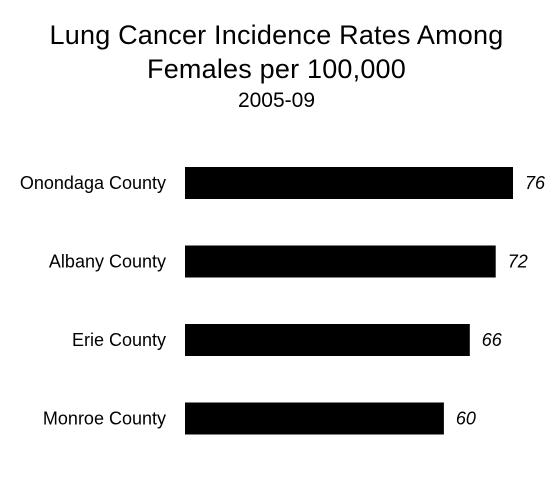 The width and height of the screenshot is (553, 481). Describe the element at coordinates (107, 262) in the screenshot. I see `category-label: Albany County` at that location.